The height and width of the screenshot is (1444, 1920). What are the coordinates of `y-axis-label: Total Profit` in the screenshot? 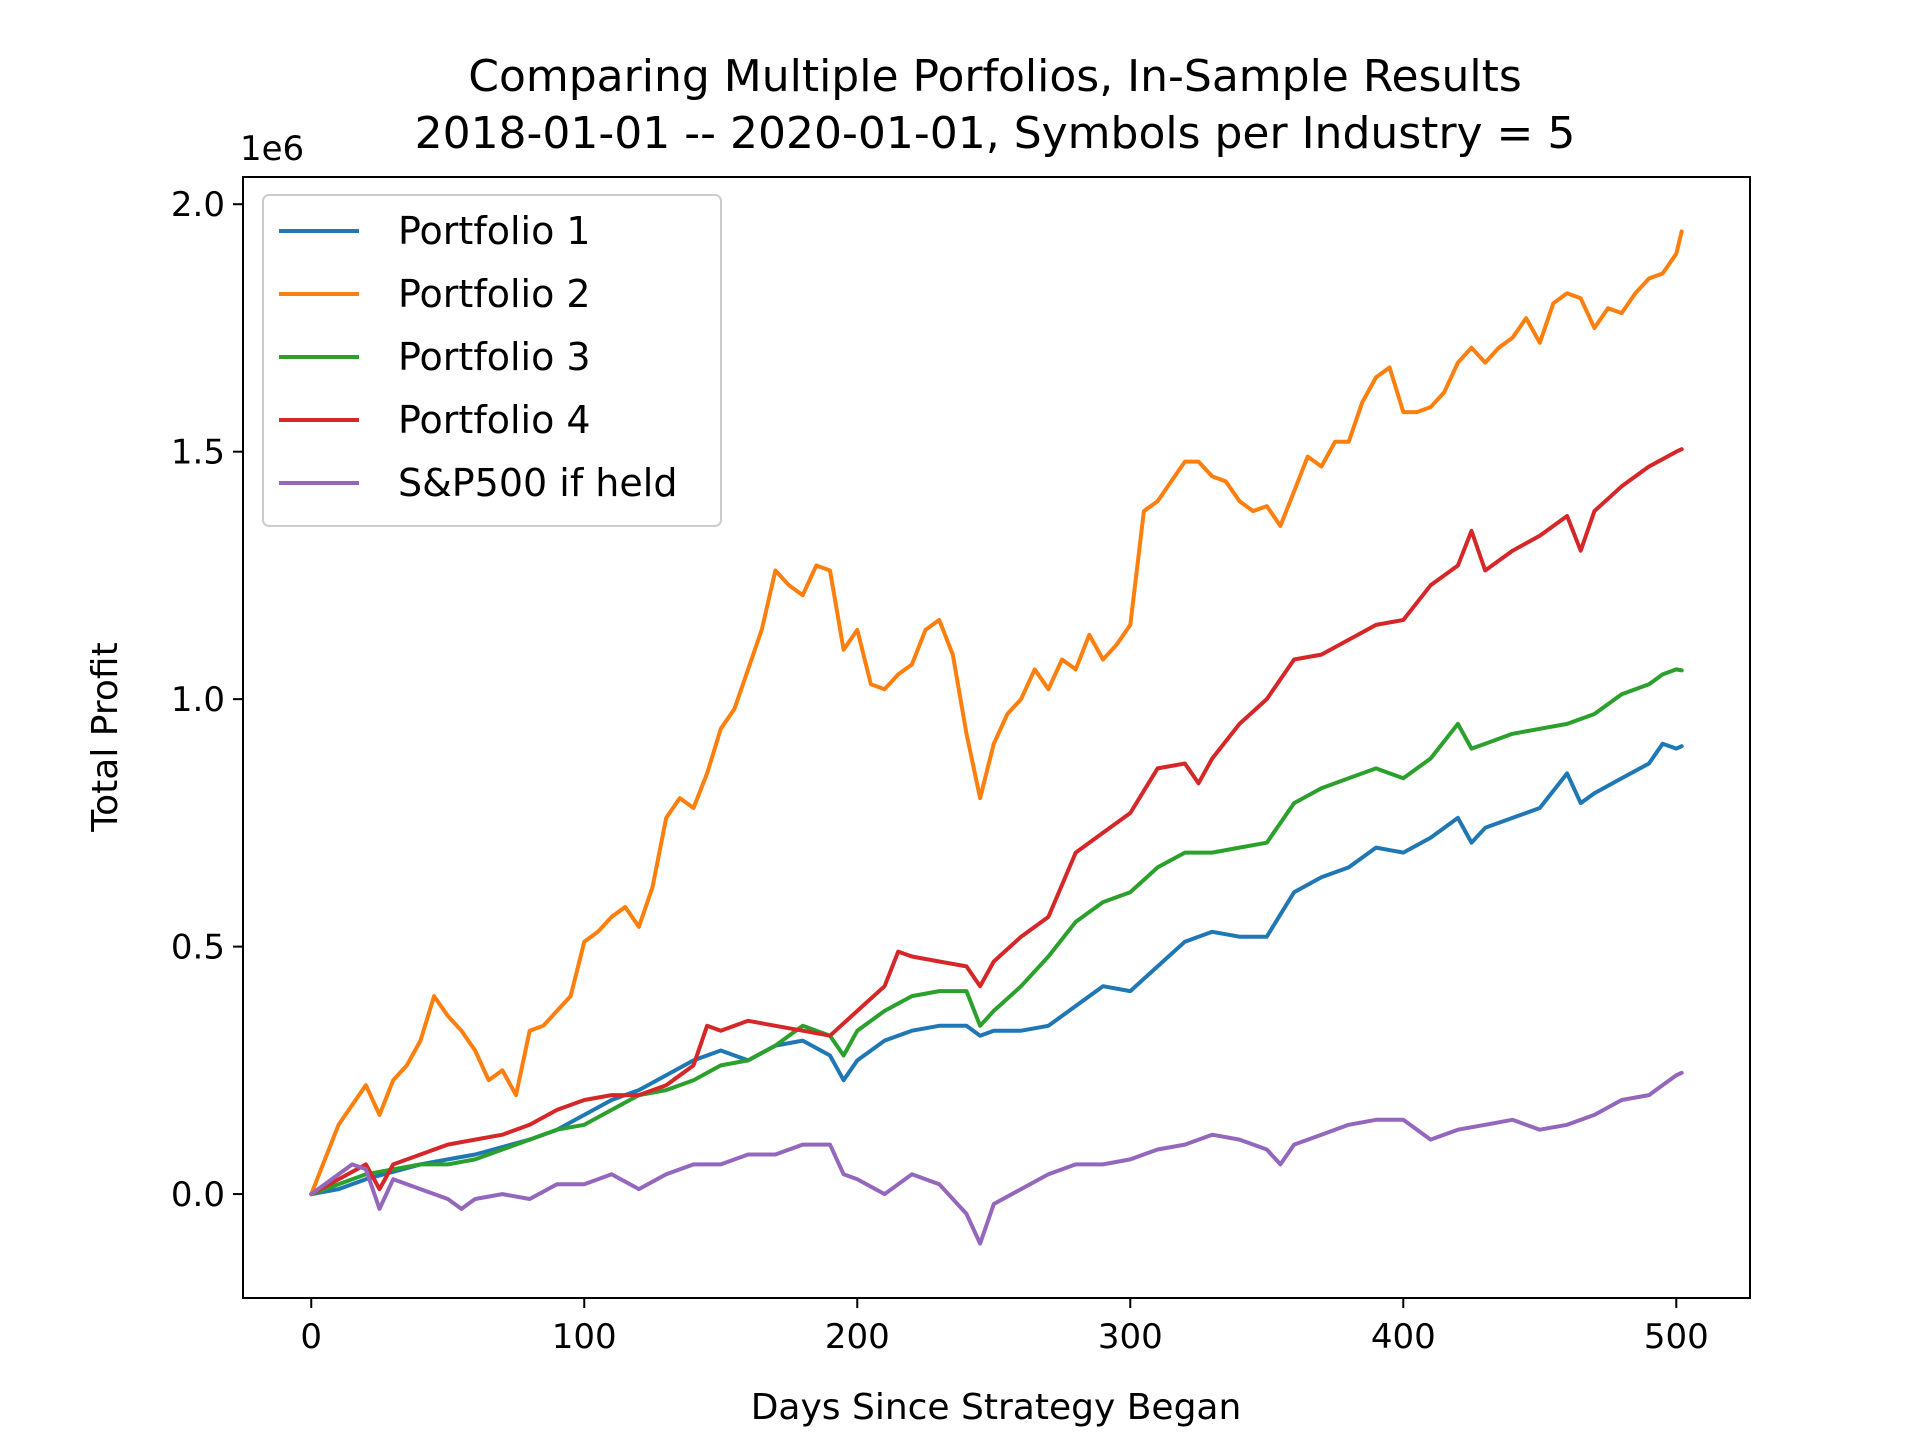 It's located at (105, 737).